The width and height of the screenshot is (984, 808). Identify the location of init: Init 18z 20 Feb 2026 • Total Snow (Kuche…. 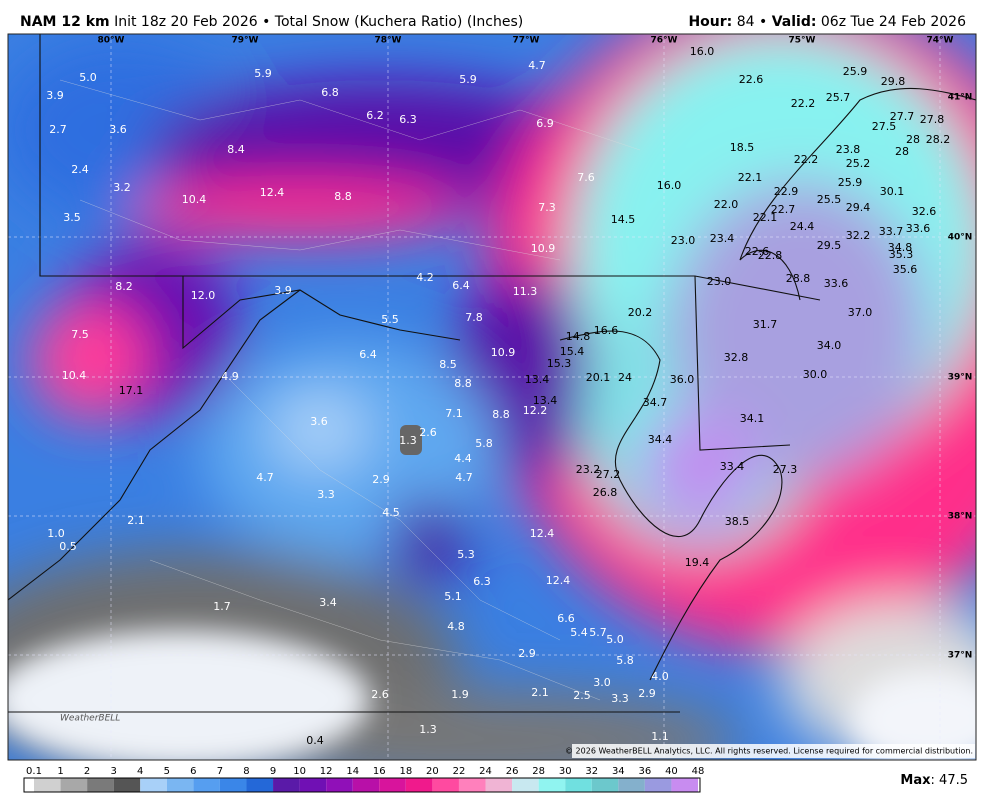
(317, 22).